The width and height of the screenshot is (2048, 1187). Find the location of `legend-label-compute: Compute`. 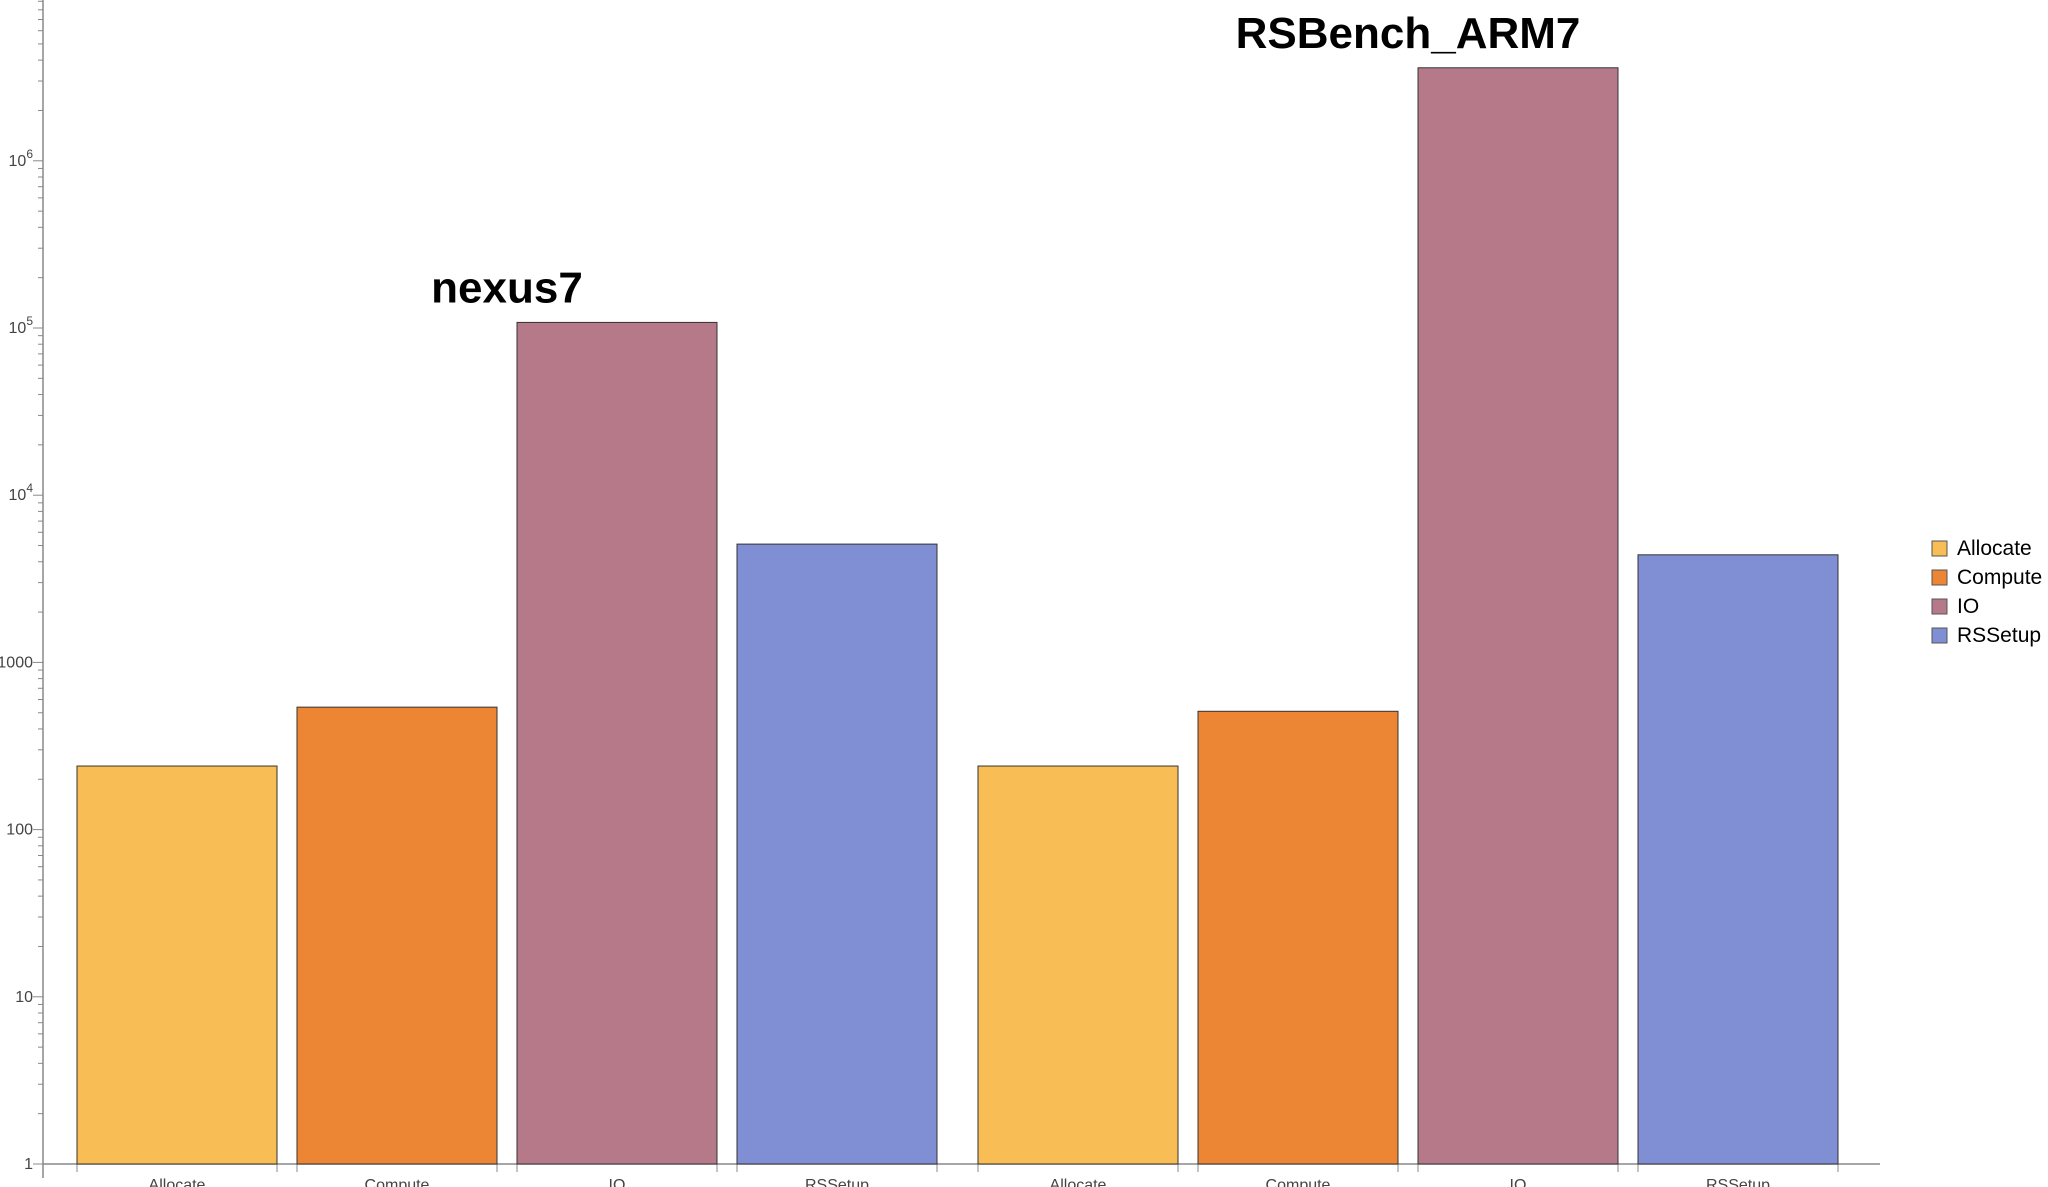

legend-label-compute: Compute is located at coordinates (1999, 577).